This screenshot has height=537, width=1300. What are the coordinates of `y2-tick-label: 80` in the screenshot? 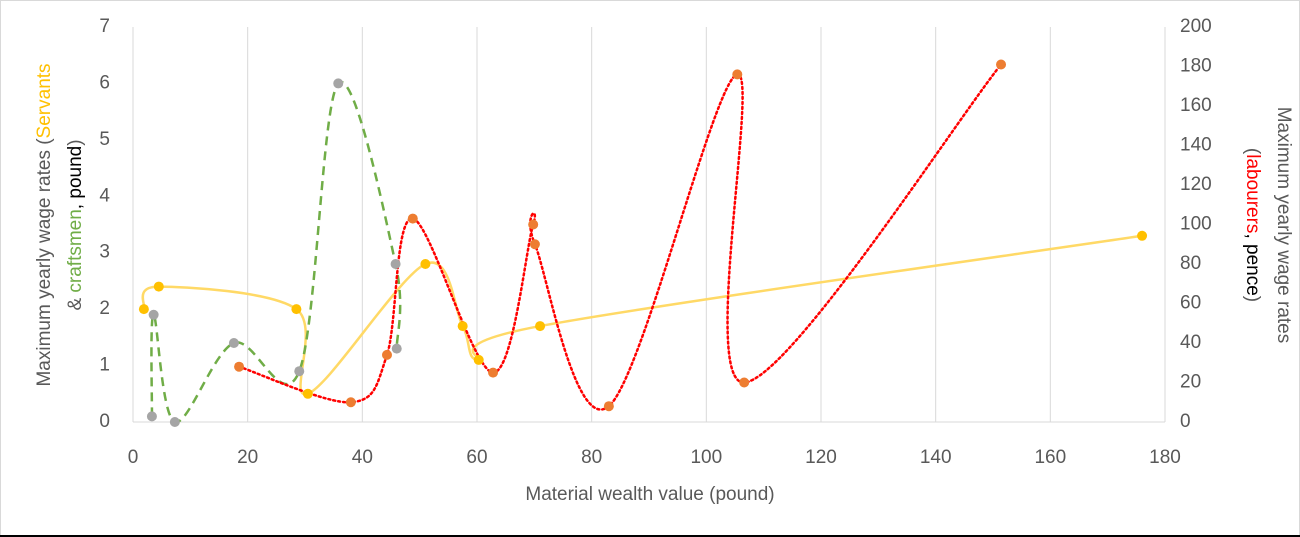 It's located at (1190, 263).